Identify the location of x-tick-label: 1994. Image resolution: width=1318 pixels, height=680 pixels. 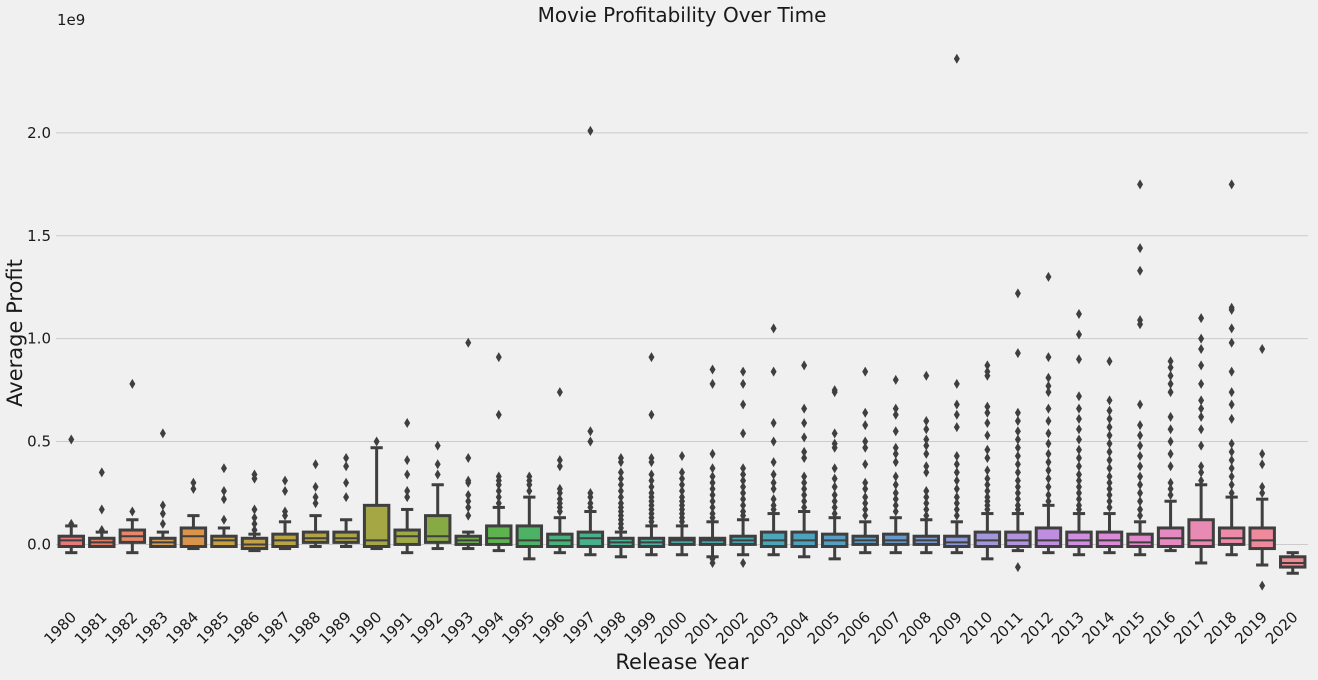
(488, 628).